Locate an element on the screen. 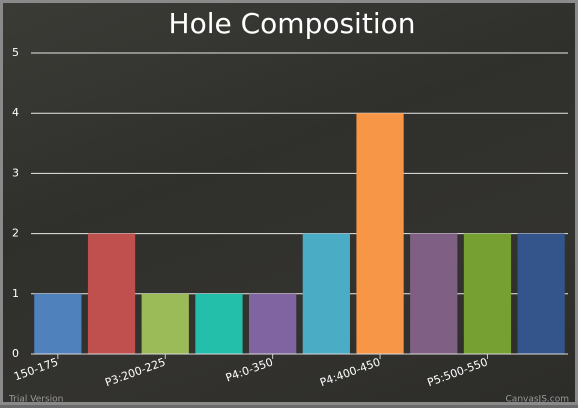 The image size is (578, 408). x-tick-label: 150-175 is located at coordinates (36, 369).